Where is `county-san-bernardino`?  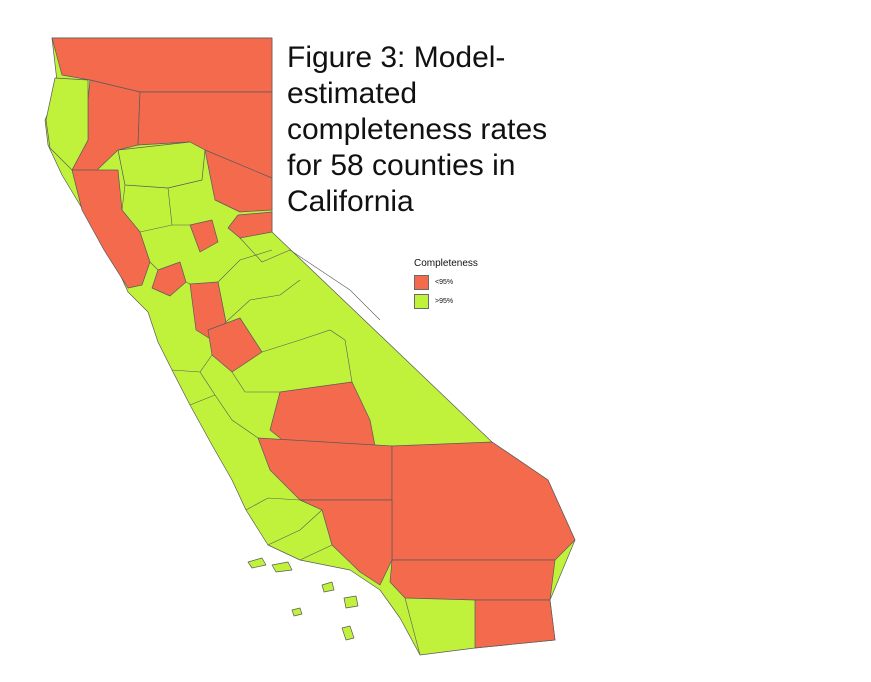 county-san-bernardino is located at coordinates (483, 501).